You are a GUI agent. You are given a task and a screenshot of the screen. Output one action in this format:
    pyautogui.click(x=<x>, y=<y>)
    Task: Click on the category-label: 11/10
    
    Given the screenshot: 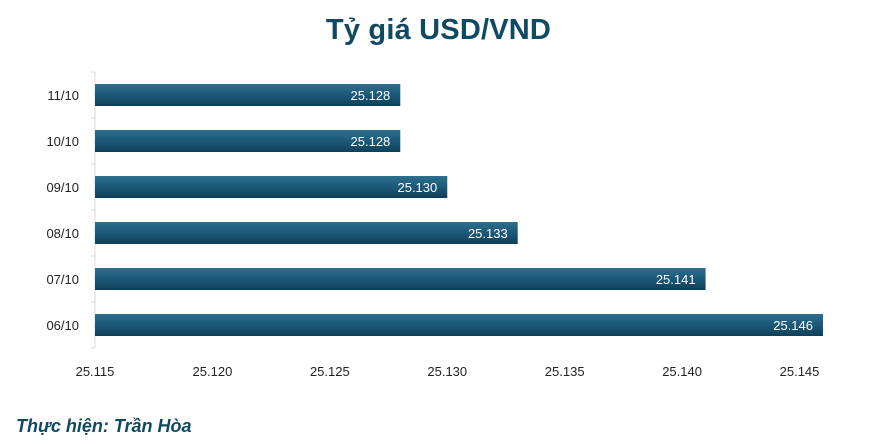 What is the action you would take?
    pyautogui.click(x=63, y=95)
    